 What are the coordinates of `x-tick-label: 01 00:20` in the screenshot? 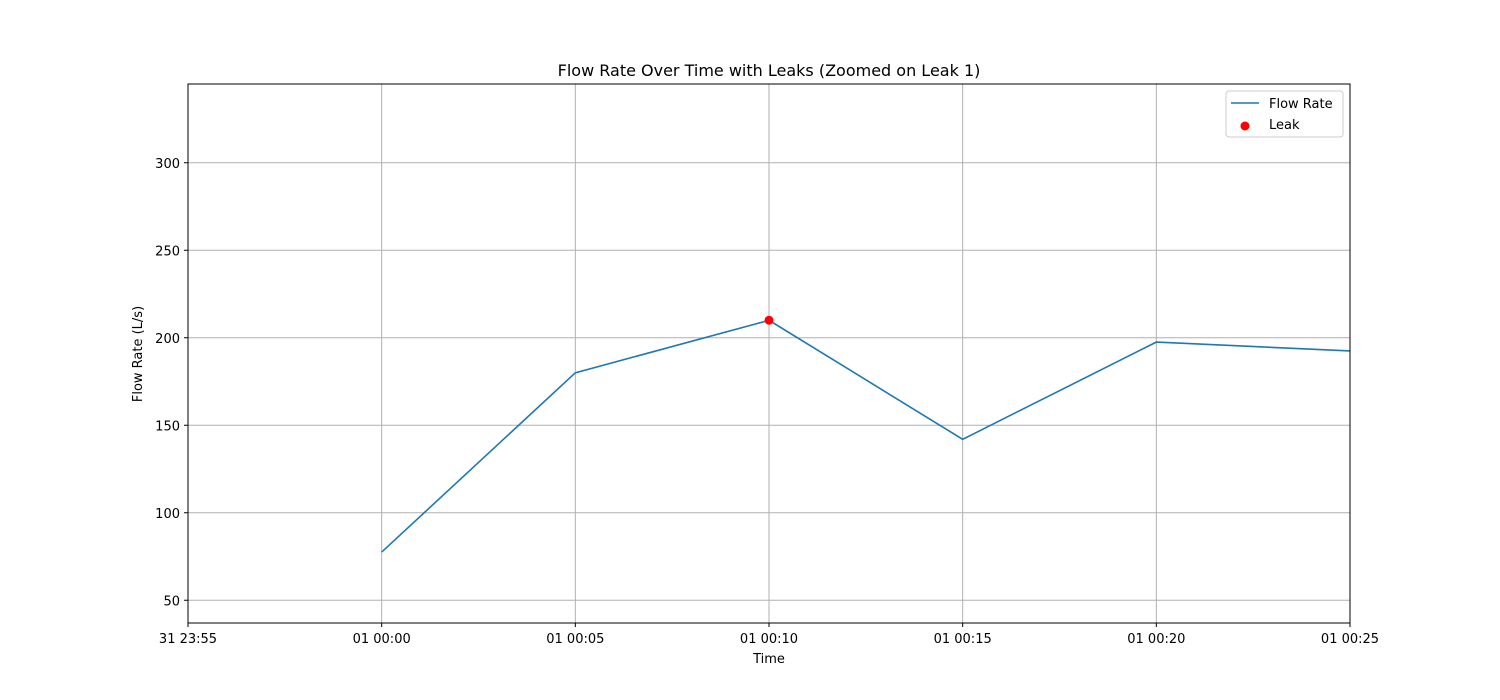 It's located at (1156, 639).